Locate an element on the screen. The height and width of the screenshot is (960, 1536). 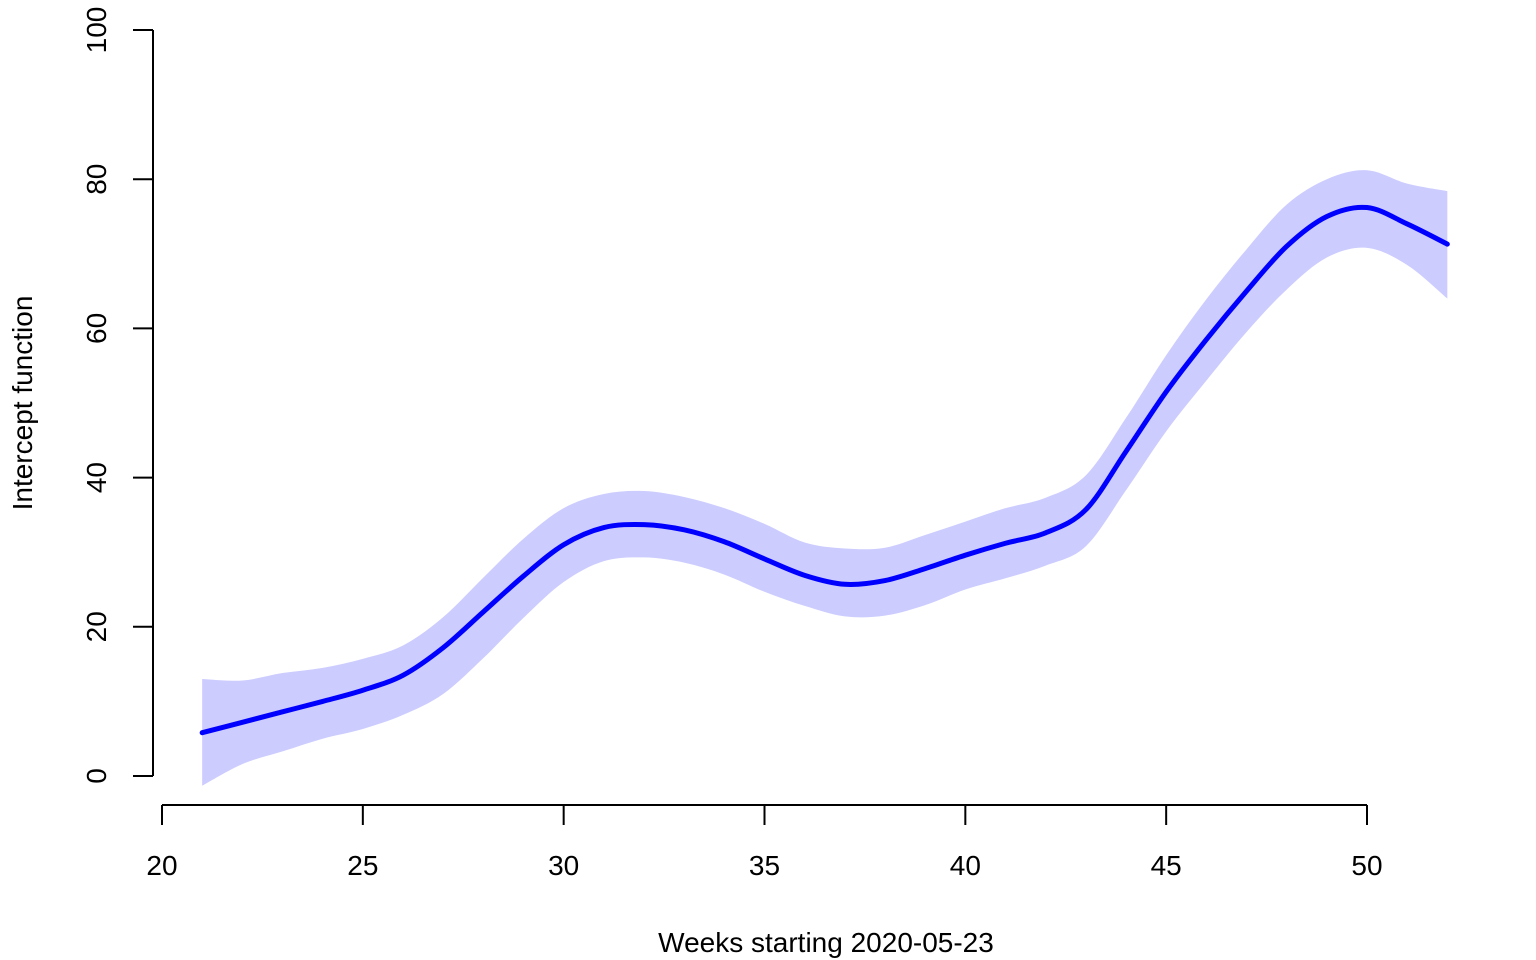
y-tick-label: 60 is located at coordinates (96, 328).